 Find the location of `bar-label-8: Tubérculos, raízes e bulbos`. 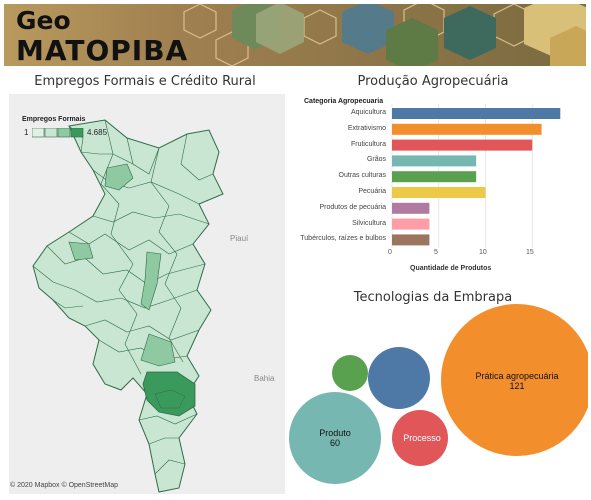

bar-label-8: Tubérculos, raízes e bulbos is located at coordinates (343, 239).